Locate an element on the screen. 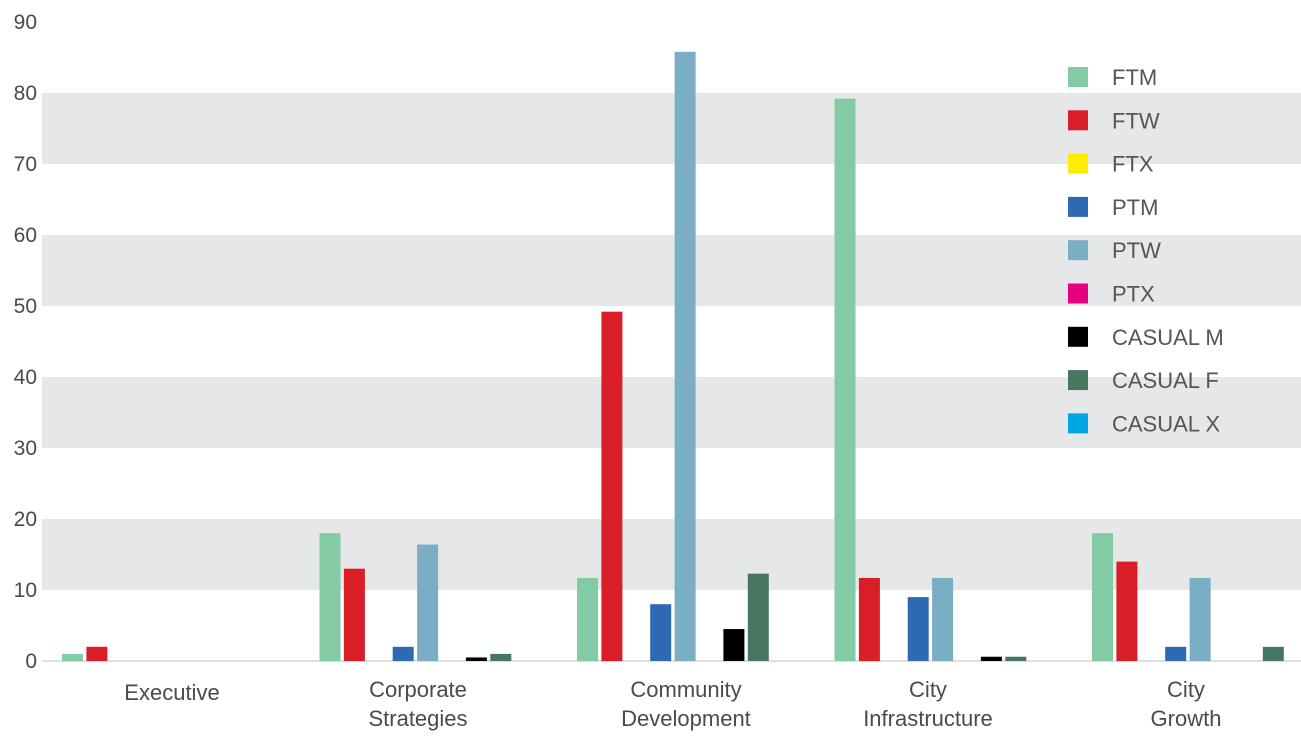 The width and height of the screenshot is (1301, 736). y-tick-label: 90 is located at coordinates (25, 22).